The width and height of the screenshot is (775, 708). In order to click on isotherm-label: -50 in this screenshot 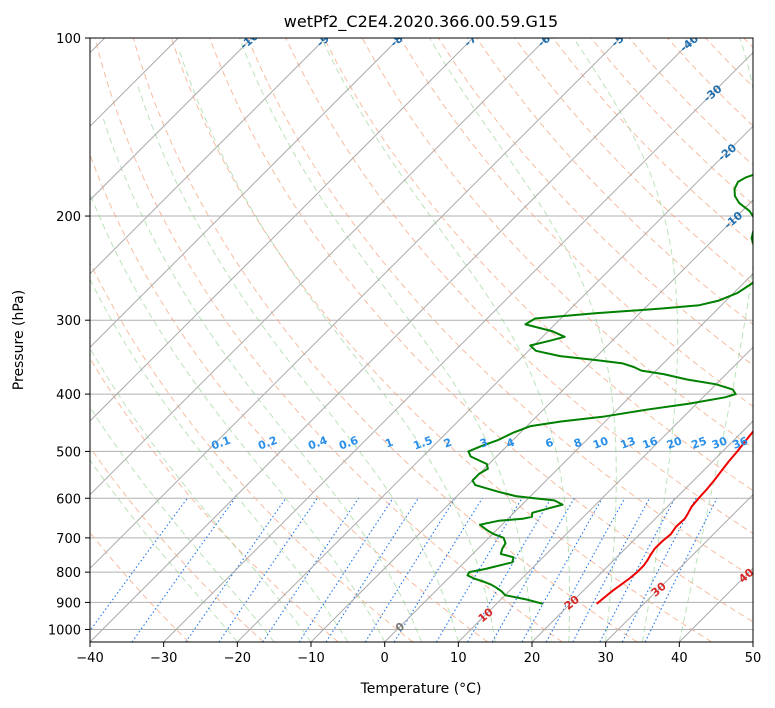, I will do `click(621, 38)`.